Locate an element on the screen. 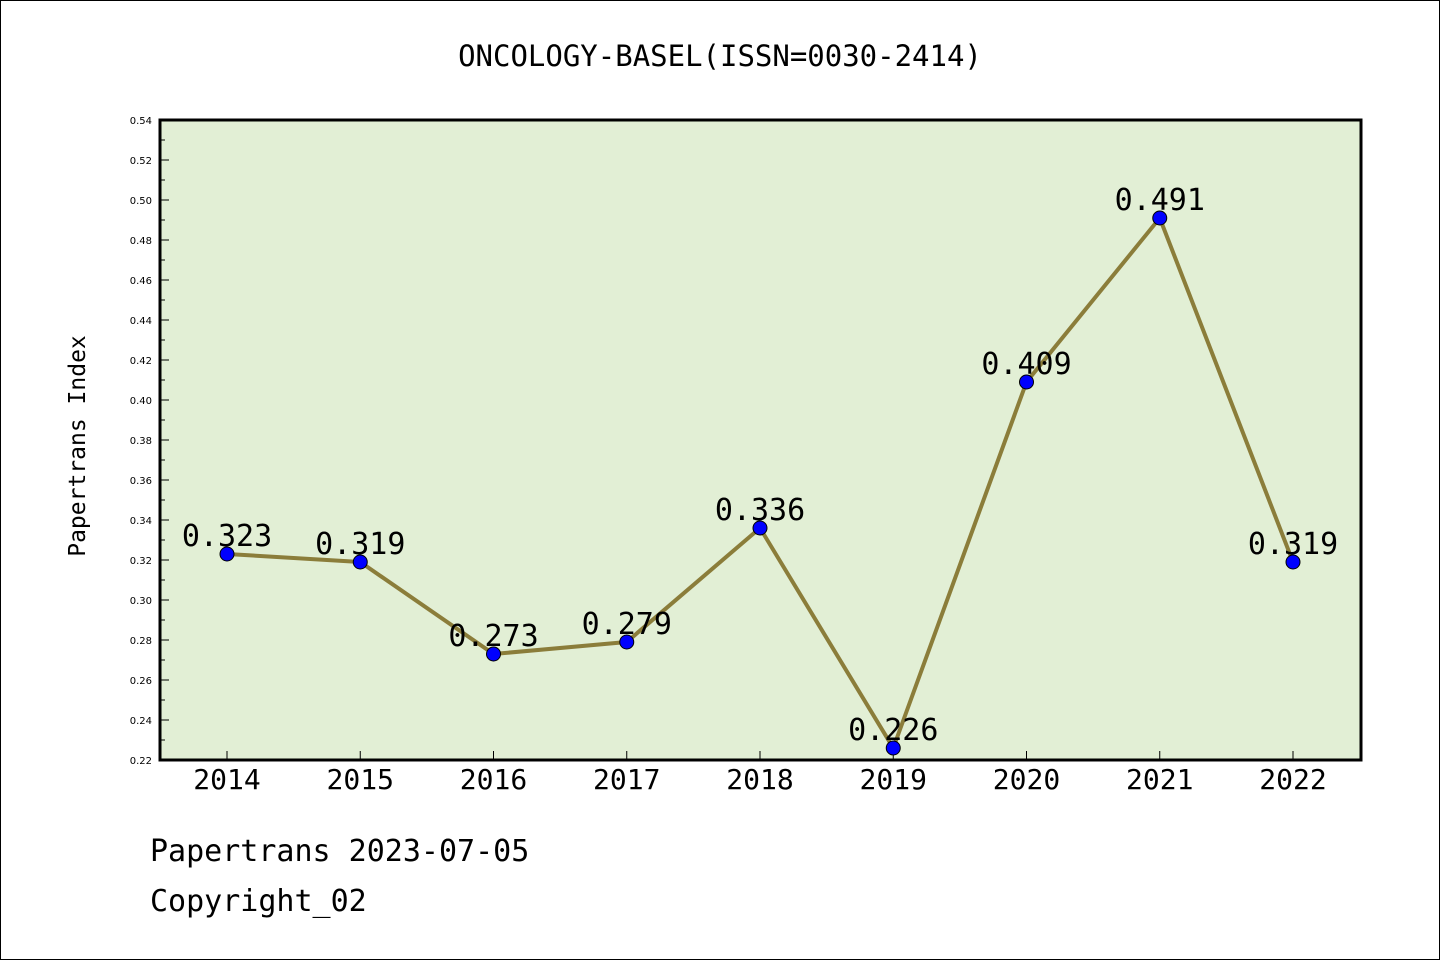 The width and height of the screenshot is (1440, 960). y-tick-label: 0.22 is located at coordinates (141, 761).